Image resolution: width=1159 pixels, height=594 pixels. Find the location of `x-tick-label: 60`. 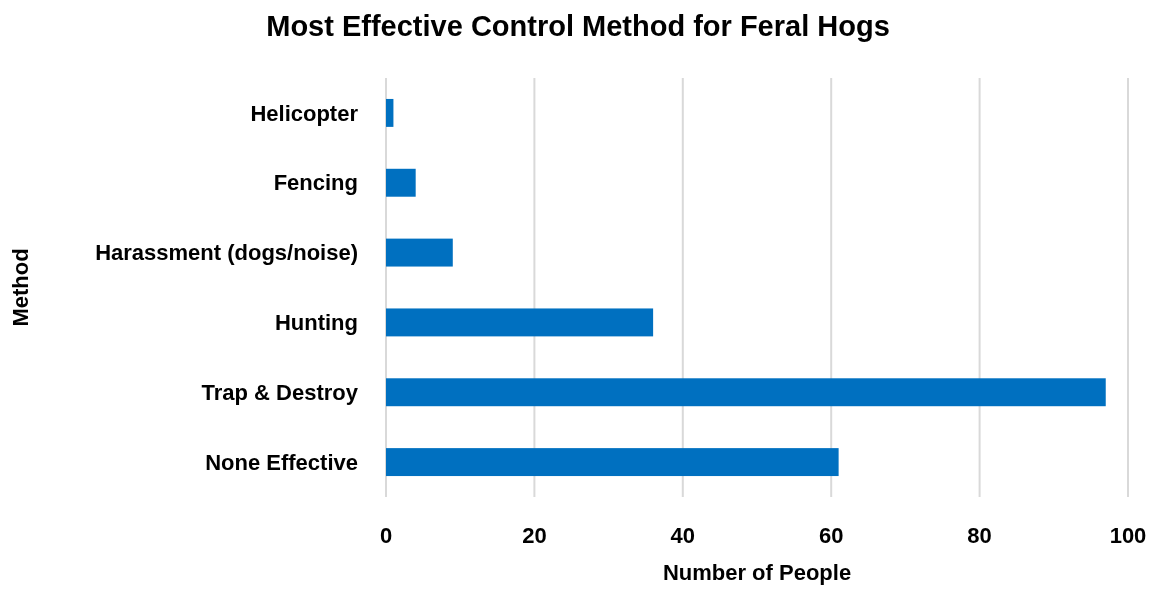

x-tick-label: 60 is located at coordinates (831, 535).